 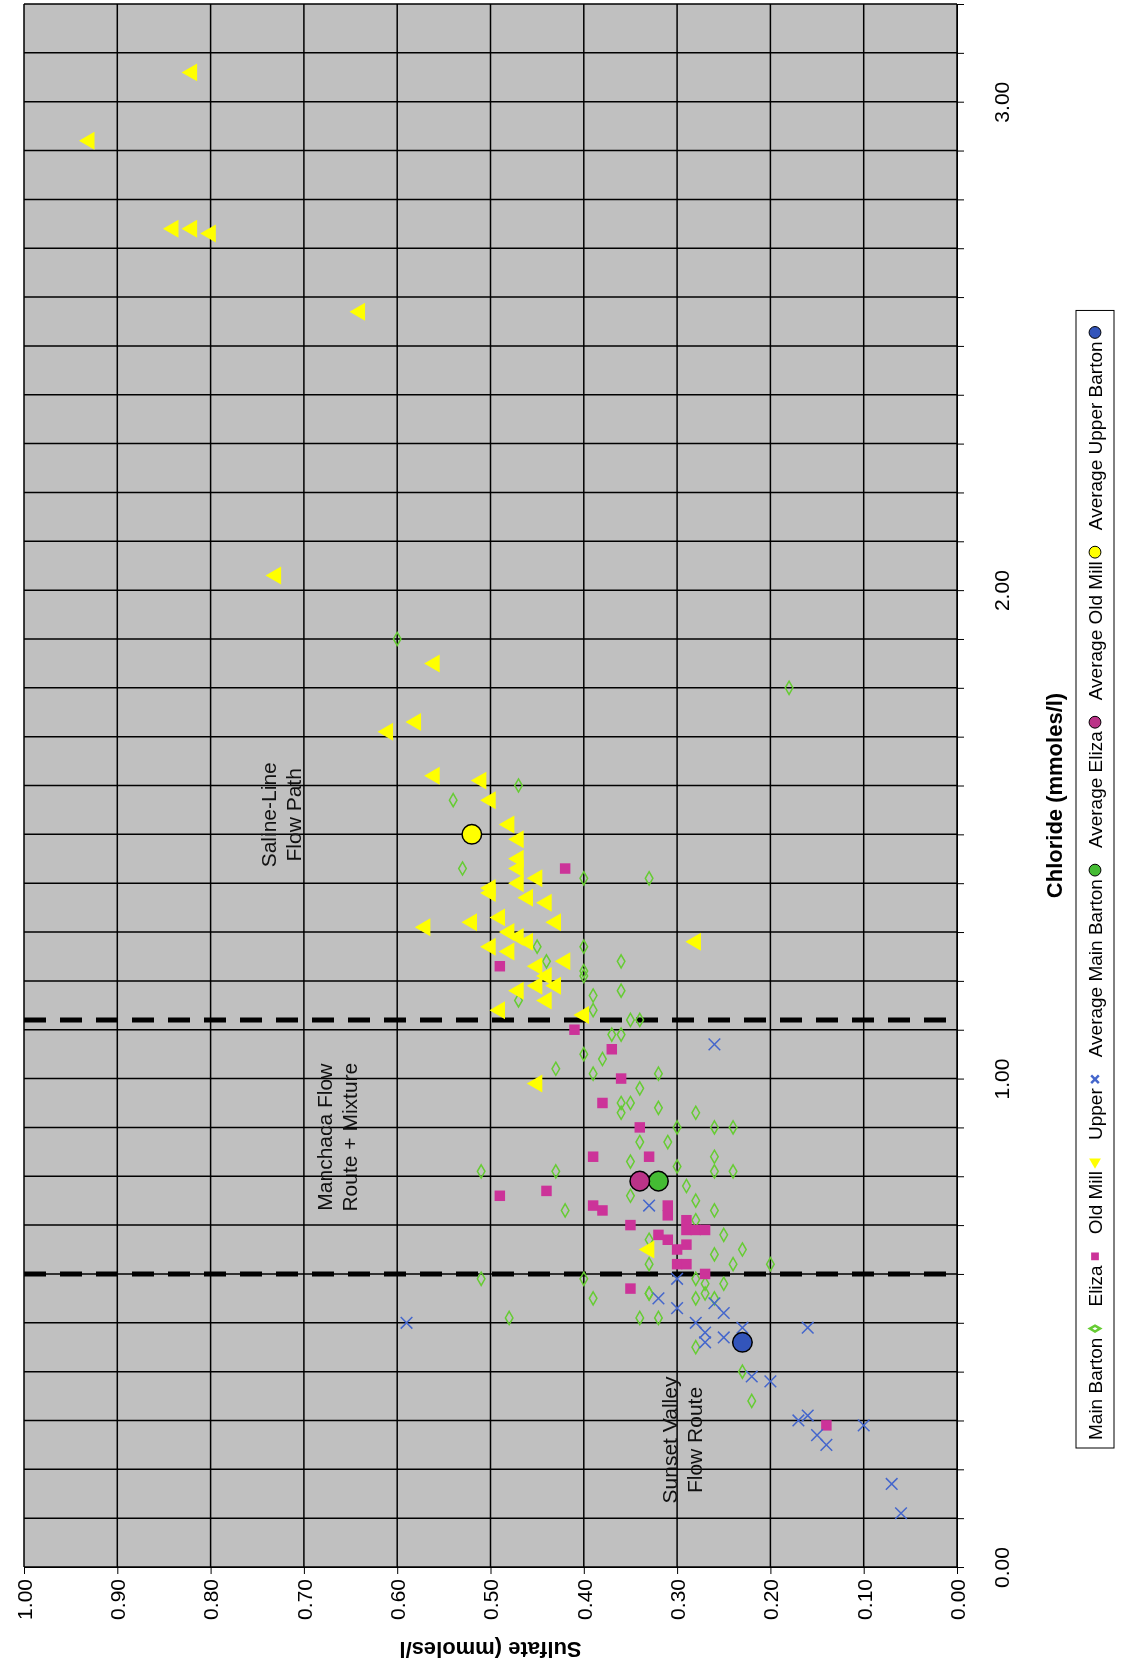 What do you see at coordinates (1001, 591) in the screenshot?
I see `y-tick-label: 2.00` at bounding box center [1001, 591].